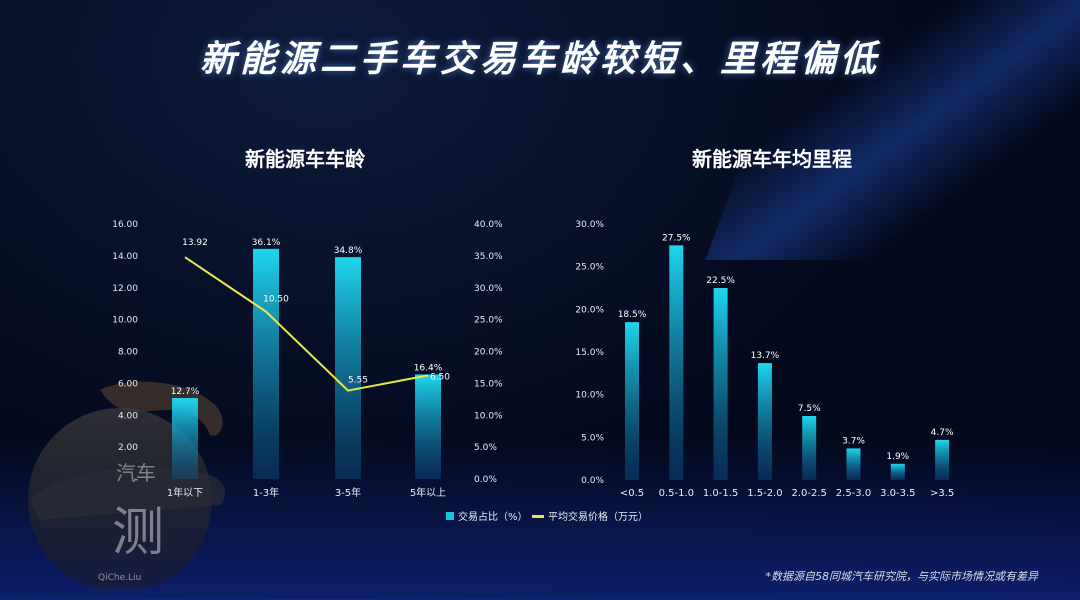  What do you see at coordinates (598, 516) in the screenshot?
I see `legend-price: 平均交易价格（万元）` at bounding box center [598, 516].